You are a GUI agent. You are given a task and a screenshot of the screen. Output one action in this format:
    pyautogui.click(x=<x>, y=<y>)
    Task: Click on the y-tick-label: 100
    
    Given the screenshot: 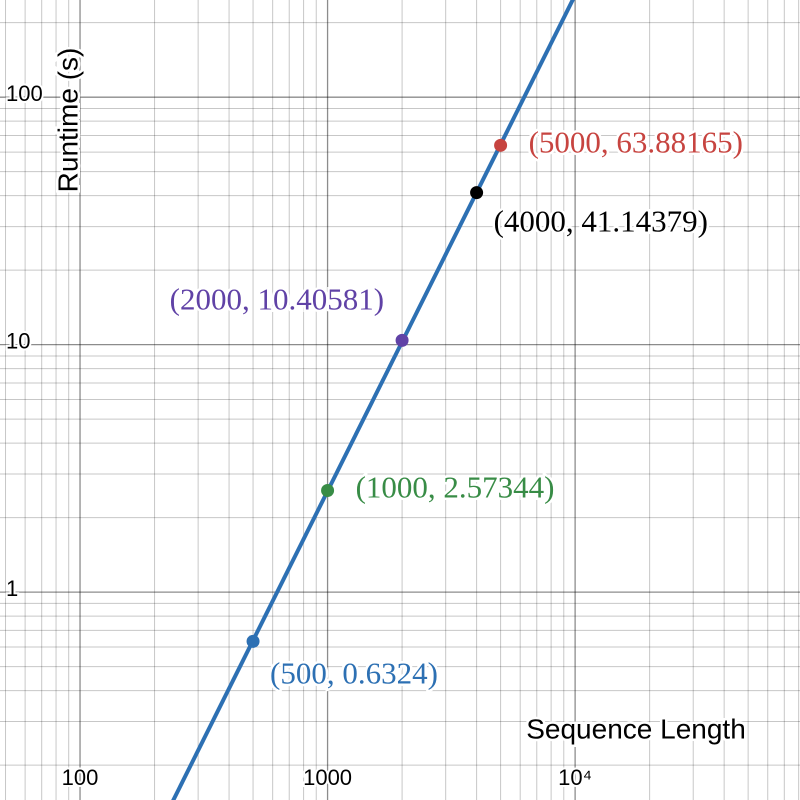 What is the action you would take?
    pyautogui.click(x=24, y=93)
    